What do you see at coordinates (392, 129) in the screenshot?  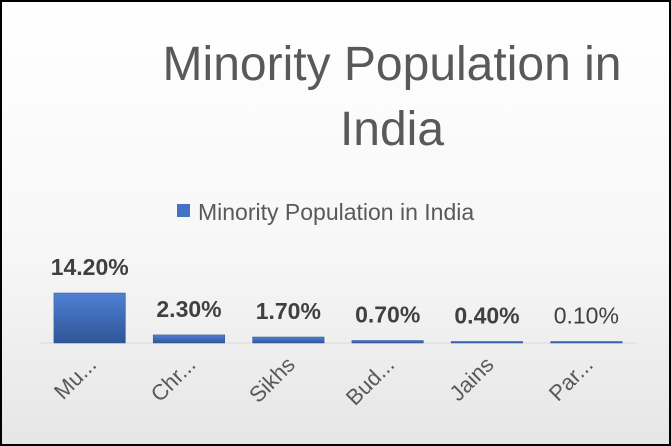 I see `chart-title-line-2: India` at bounding box center [392, 129].